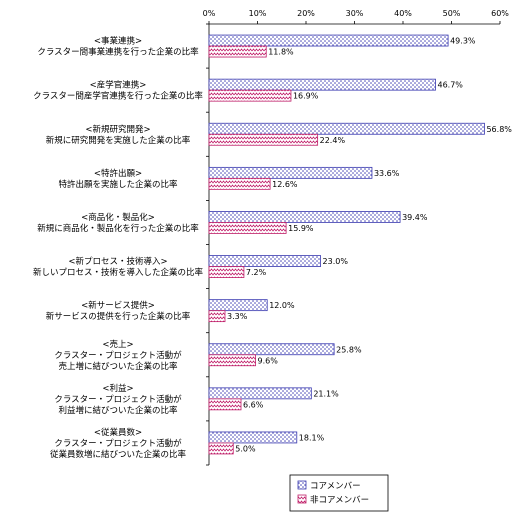 This screenshot has width=520, height=520. What do you see at coordinates (237, 316) in the screenshot?
I see `data-label: 3.3%` at bounding box center [237, 316].